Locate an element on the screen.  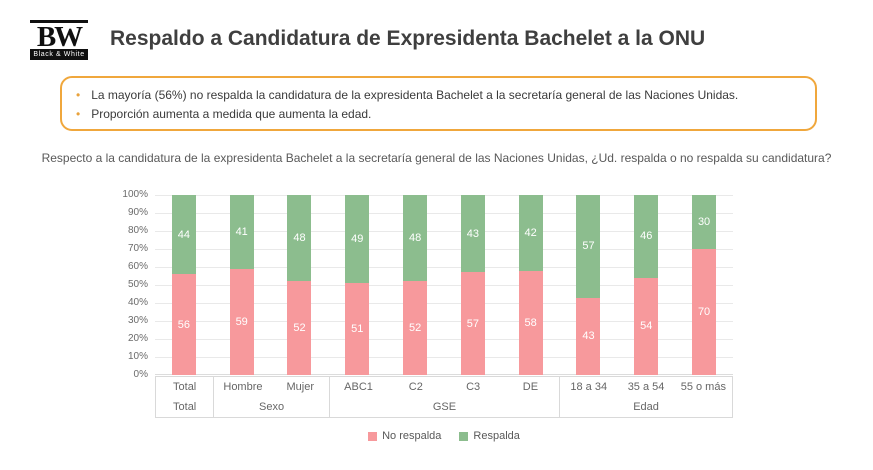
segment-no-respalda: 43 is located at coordinates (588, 336).